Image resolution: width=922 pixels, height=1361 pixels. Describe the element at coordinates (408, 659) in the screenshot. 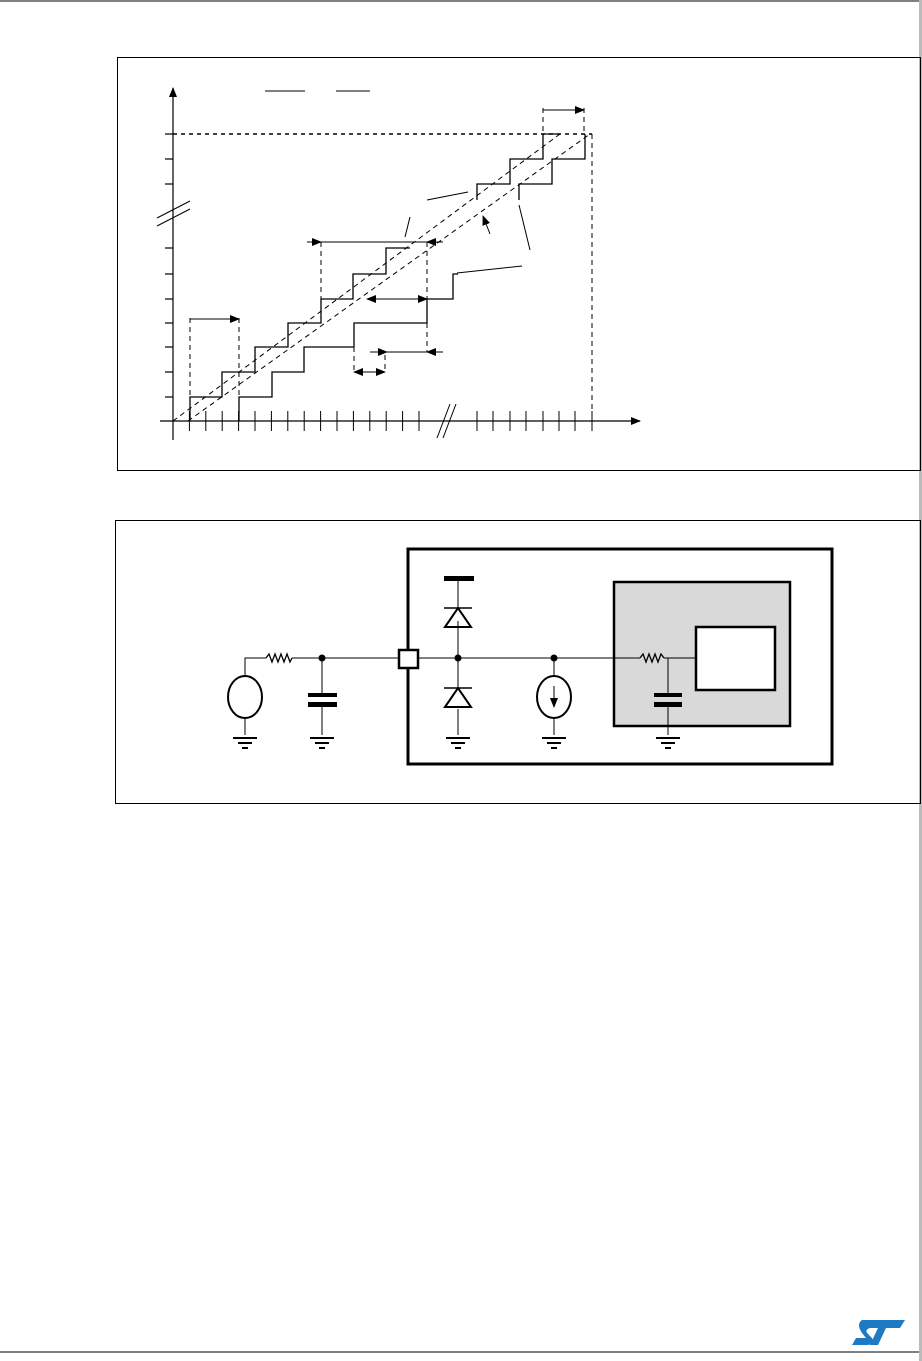

I see `input-pad` at that location.